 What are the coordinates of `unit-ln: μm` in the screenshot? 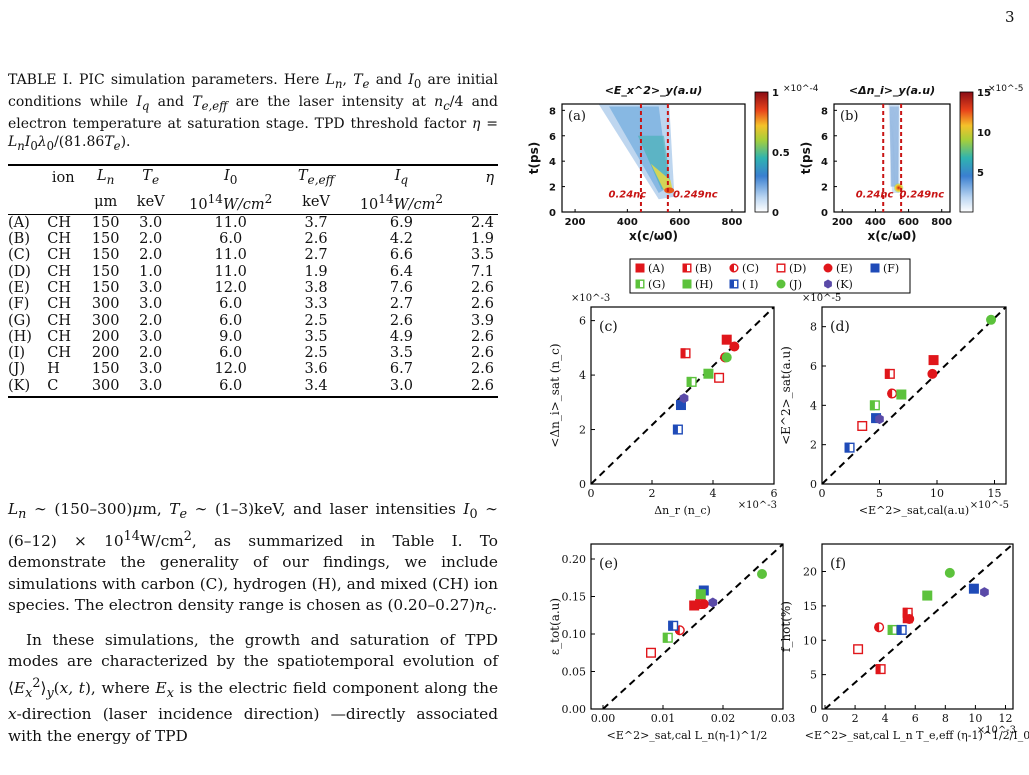 It's located at (106, 201).